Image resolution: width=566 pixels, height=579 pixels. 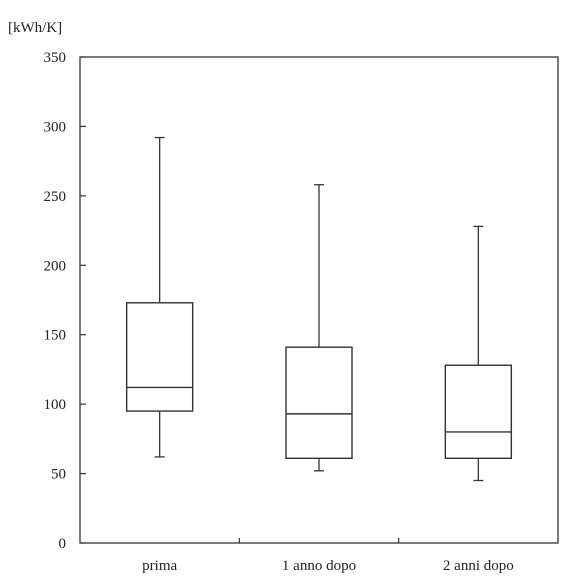 What do you see at coordinates (65, 301) in the screenshot?
I see `y-axis: 0 50 100 150 200 250 300 350` at bounding box center [65, 301].